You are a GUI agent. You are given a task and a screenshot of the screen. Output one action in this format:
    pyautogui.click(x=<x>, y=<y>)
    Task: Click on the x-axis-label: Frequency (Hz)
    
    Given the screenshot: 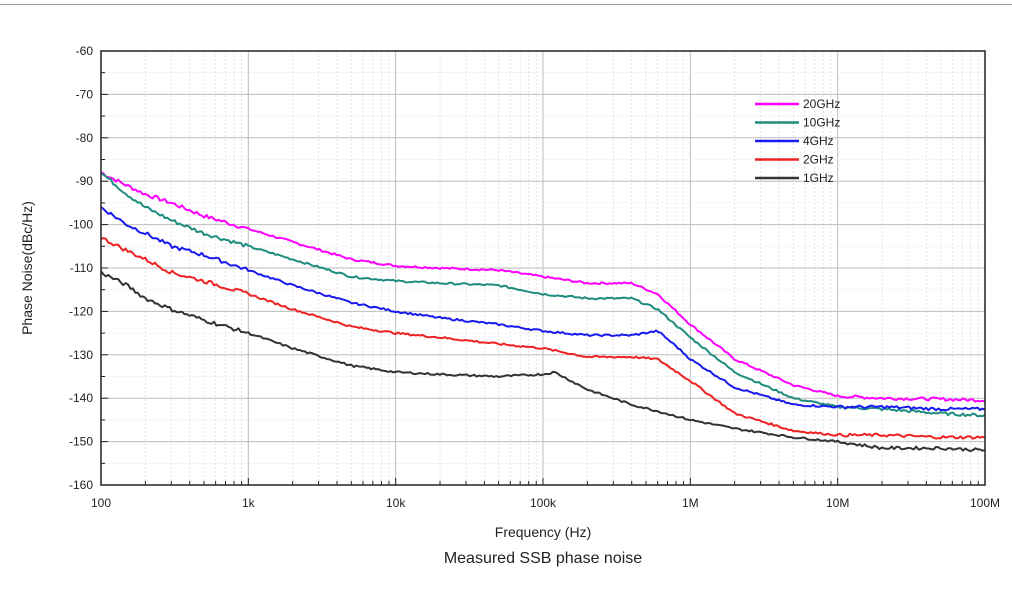 What is the action you would take?
    pyautogui.click(x=543, y=532)
    